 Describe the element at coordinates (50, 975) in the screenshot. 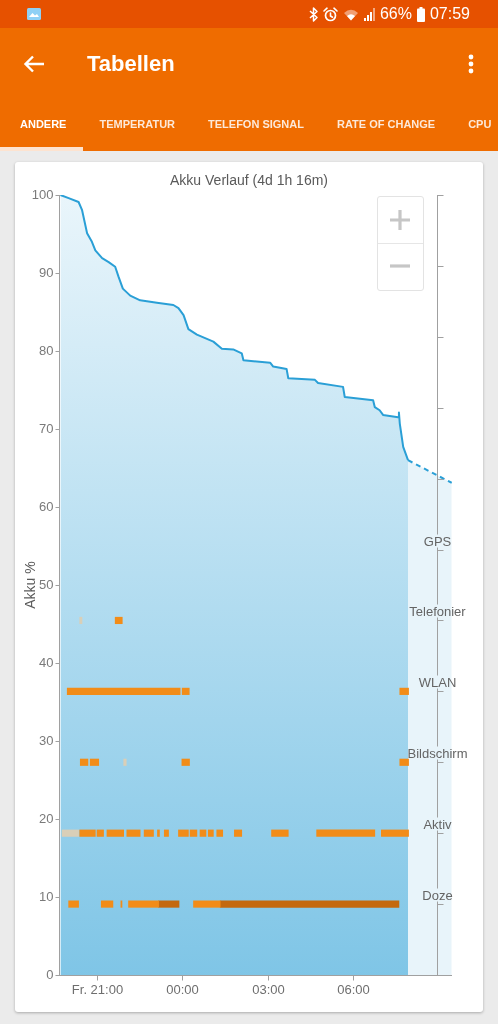

I see `y-tick-label: 0` at that location.